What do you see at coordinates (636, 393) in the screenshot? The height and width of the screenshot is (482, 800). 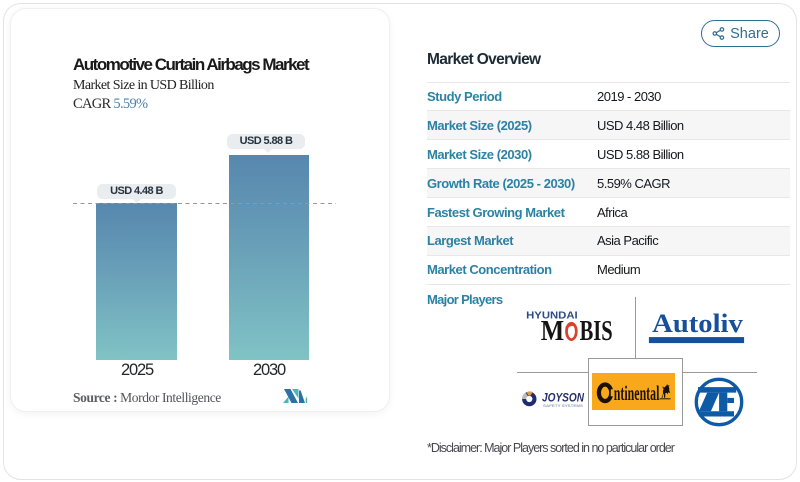 I see `svg-text: ntinental` at bounding box center [636, 393].